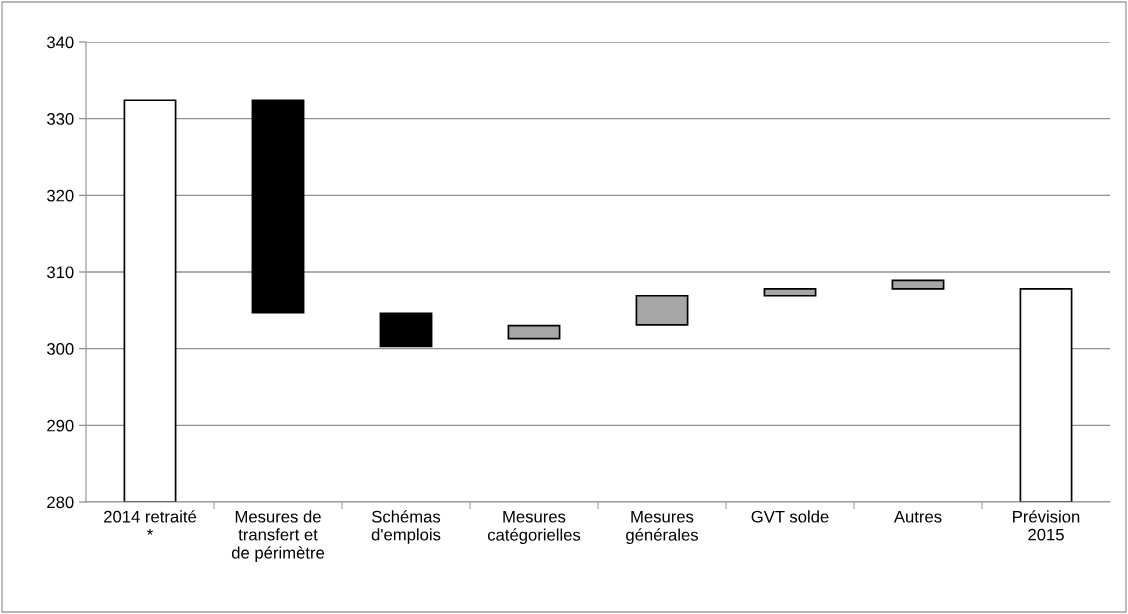 The width and height of the screenshot is (1128, 614). Describe the element at coordinates (662, 527) in the screenshot. I see `x-tick-label: Mesures générales` at that location.